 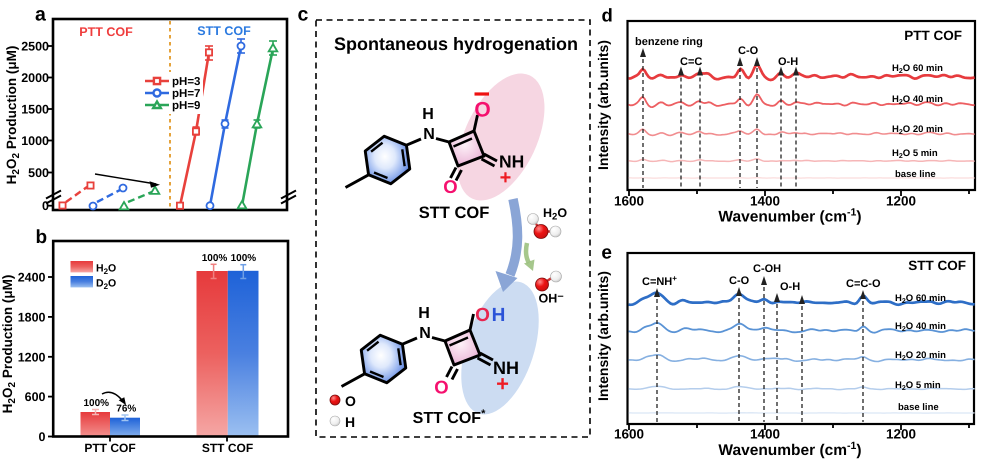 What do you see at coordinates (456, 44) in the screenshot?
I see `svg-text: Spontaneous hydrogenation` at bounding box center [456, 44].